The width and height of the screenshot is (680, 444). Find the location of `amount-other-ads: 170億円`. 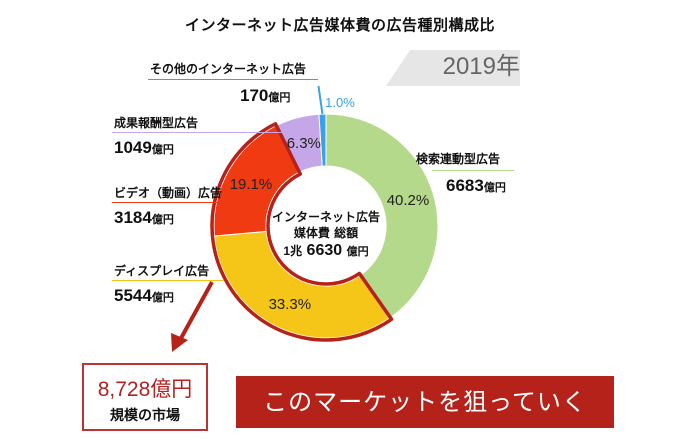

amount-other-ads: 170億円 is located at coordinates (265, 96).